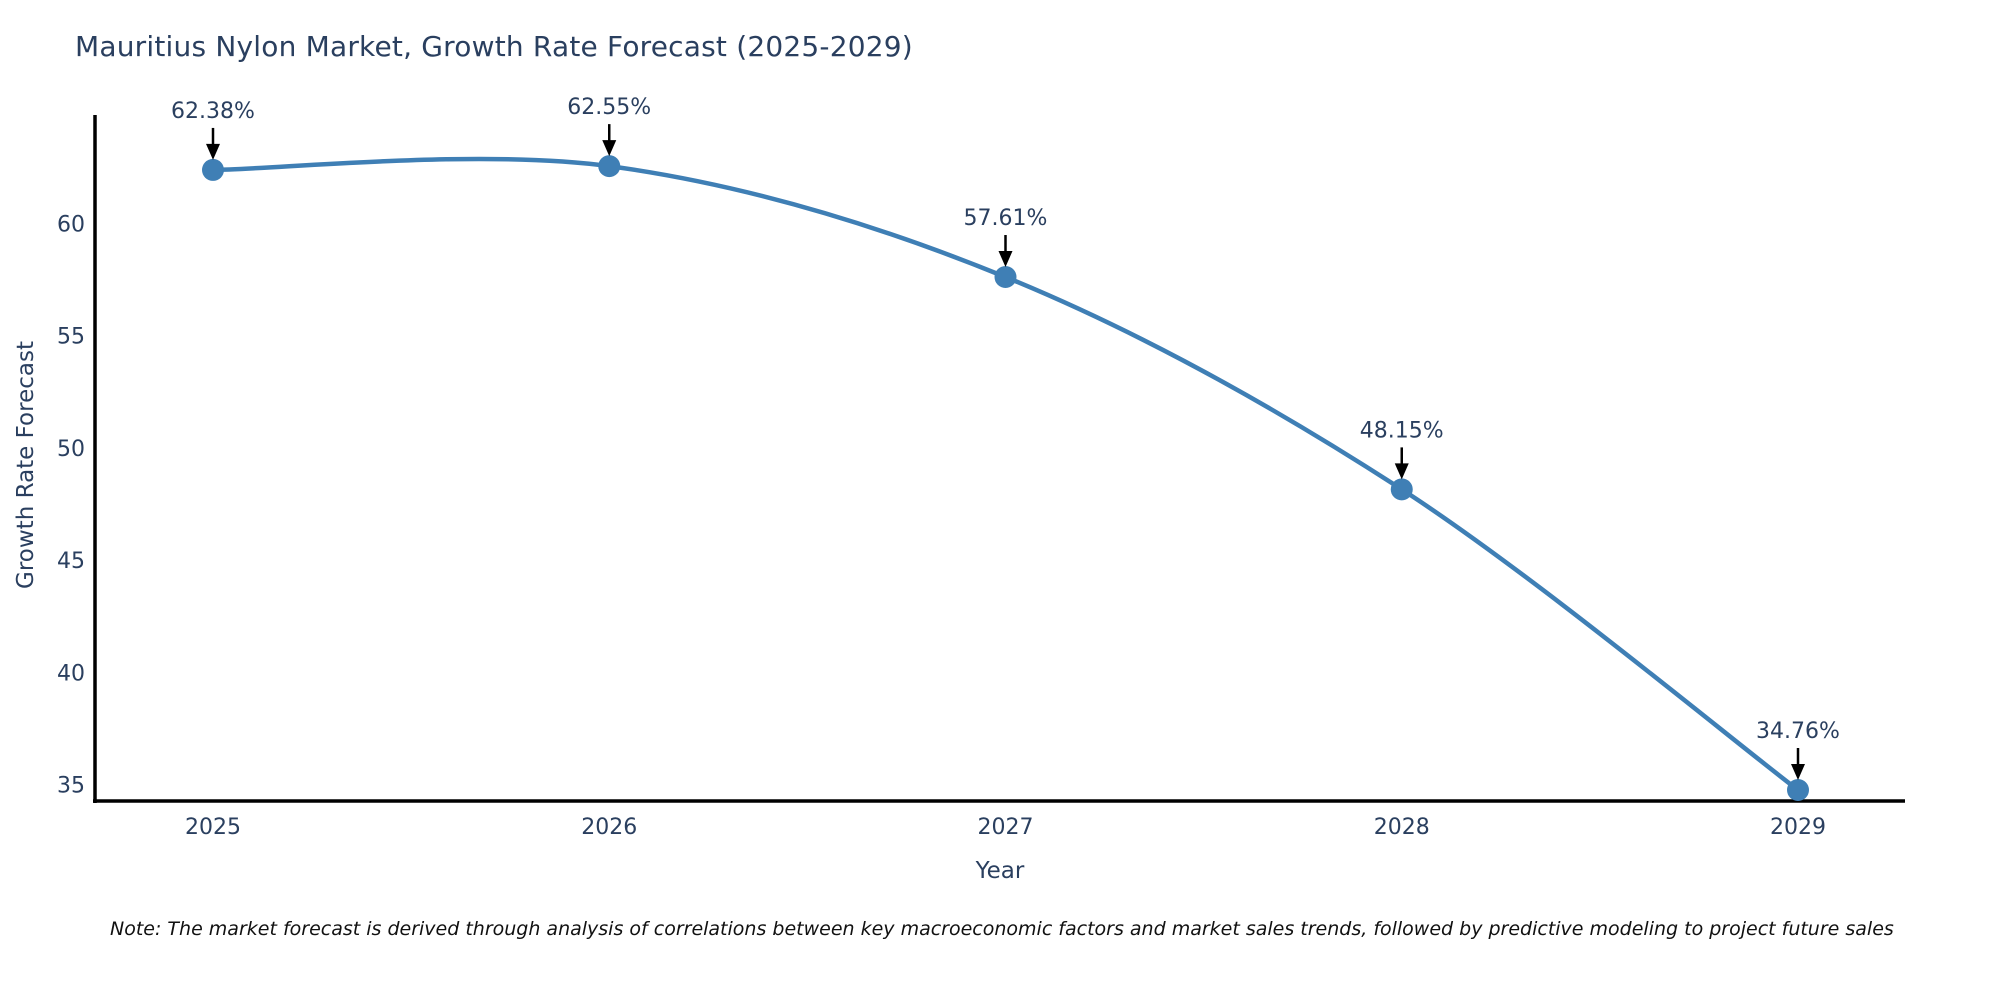 The width and height of the screenshot is (2000, 1000). Describe the element at coordinates (1402, 430) in the screenshot. I see `point-annotation-label: 48.15%` at that location.